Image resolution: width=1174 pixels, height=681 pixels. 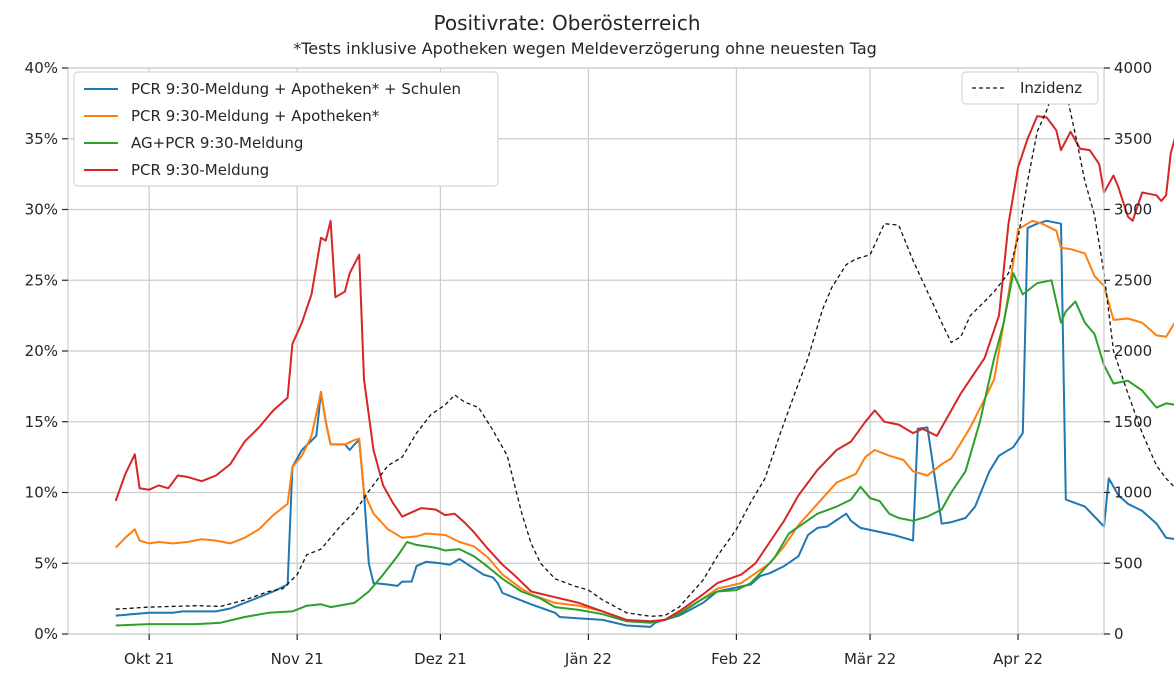 What do you see at coordinates (1051, 88) in the screenshot?
I see `legend-right-label: Inzidenz` at bounding box center [1051, 88].